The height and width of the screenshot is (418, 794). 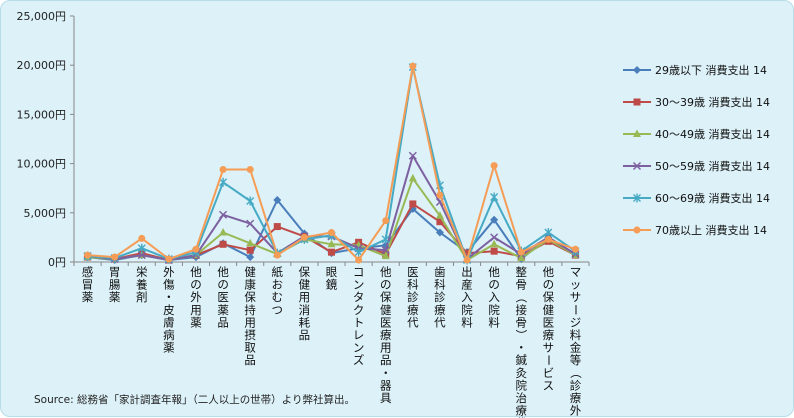 What do you see at coordinates (712, 198) in the screenshot?
I see `legend-label: 60～69歳 消費支出 14` at bounding box center [712, 198].